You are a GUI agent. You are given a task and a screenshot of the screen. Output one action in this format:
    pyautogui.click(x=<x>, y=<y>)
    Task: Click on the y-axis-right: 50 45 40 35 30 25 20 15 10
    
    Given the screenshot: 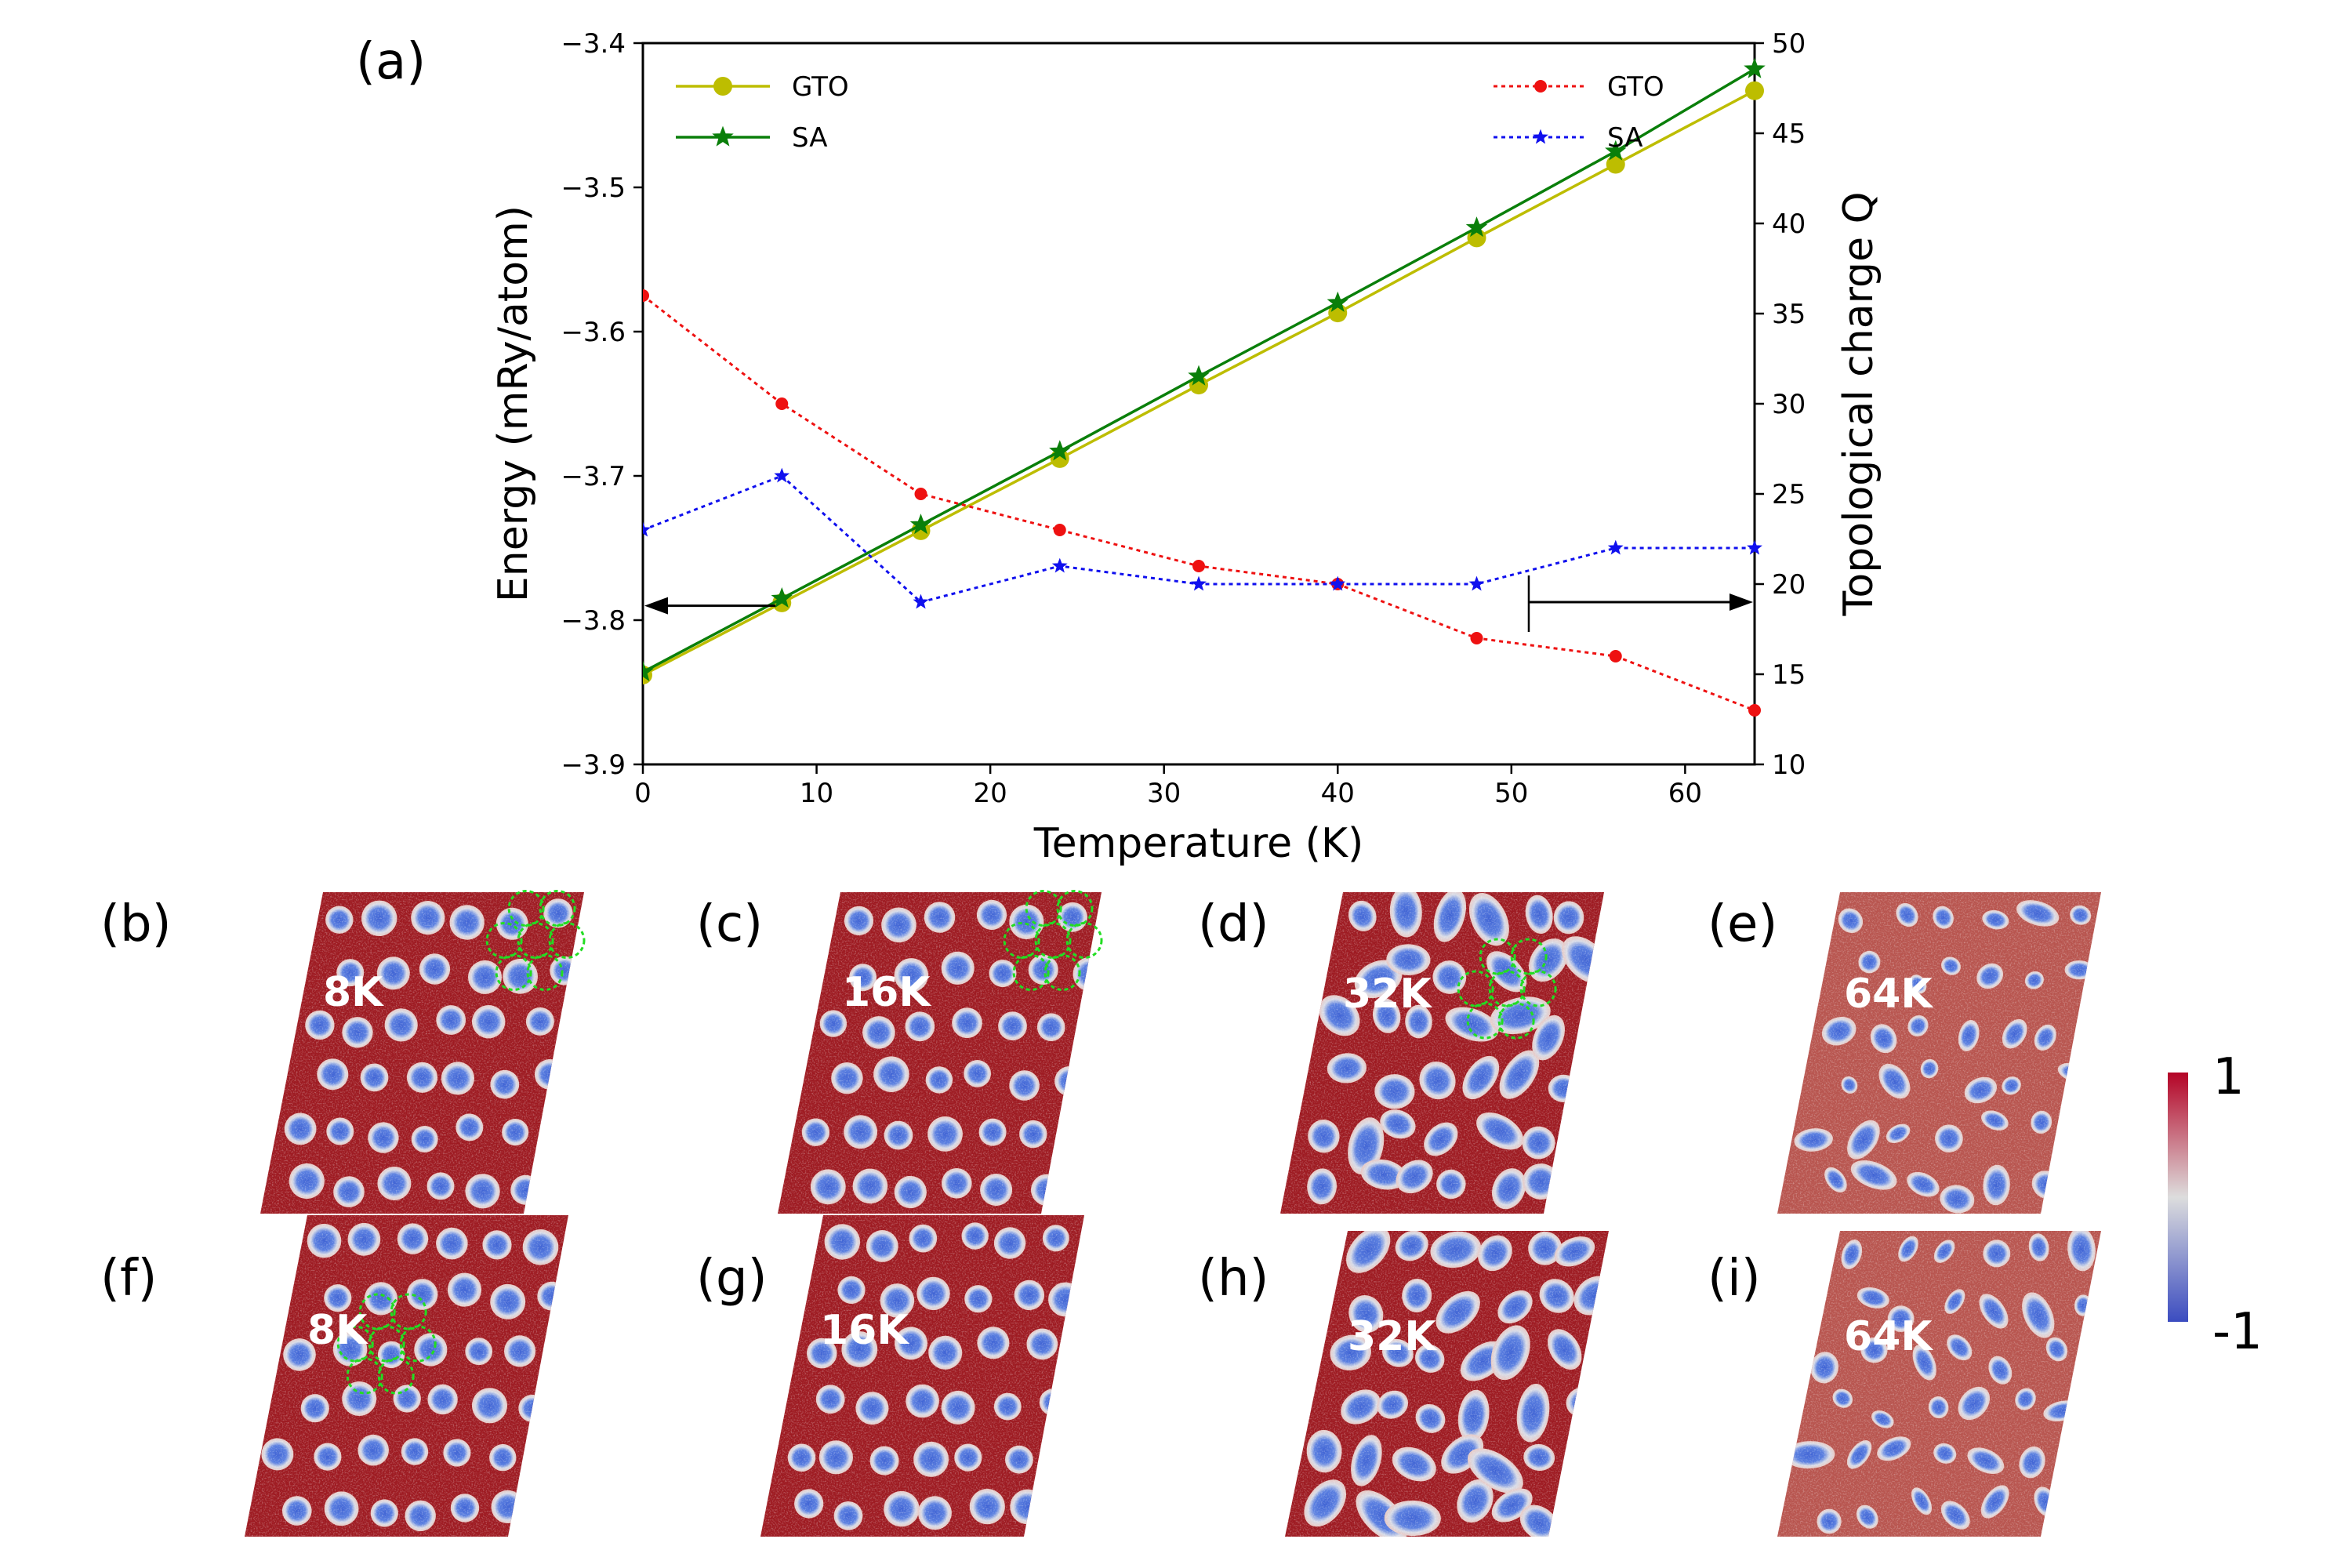 What is the action you would take?
    pyautogui.click(x=1780, y=404)
    